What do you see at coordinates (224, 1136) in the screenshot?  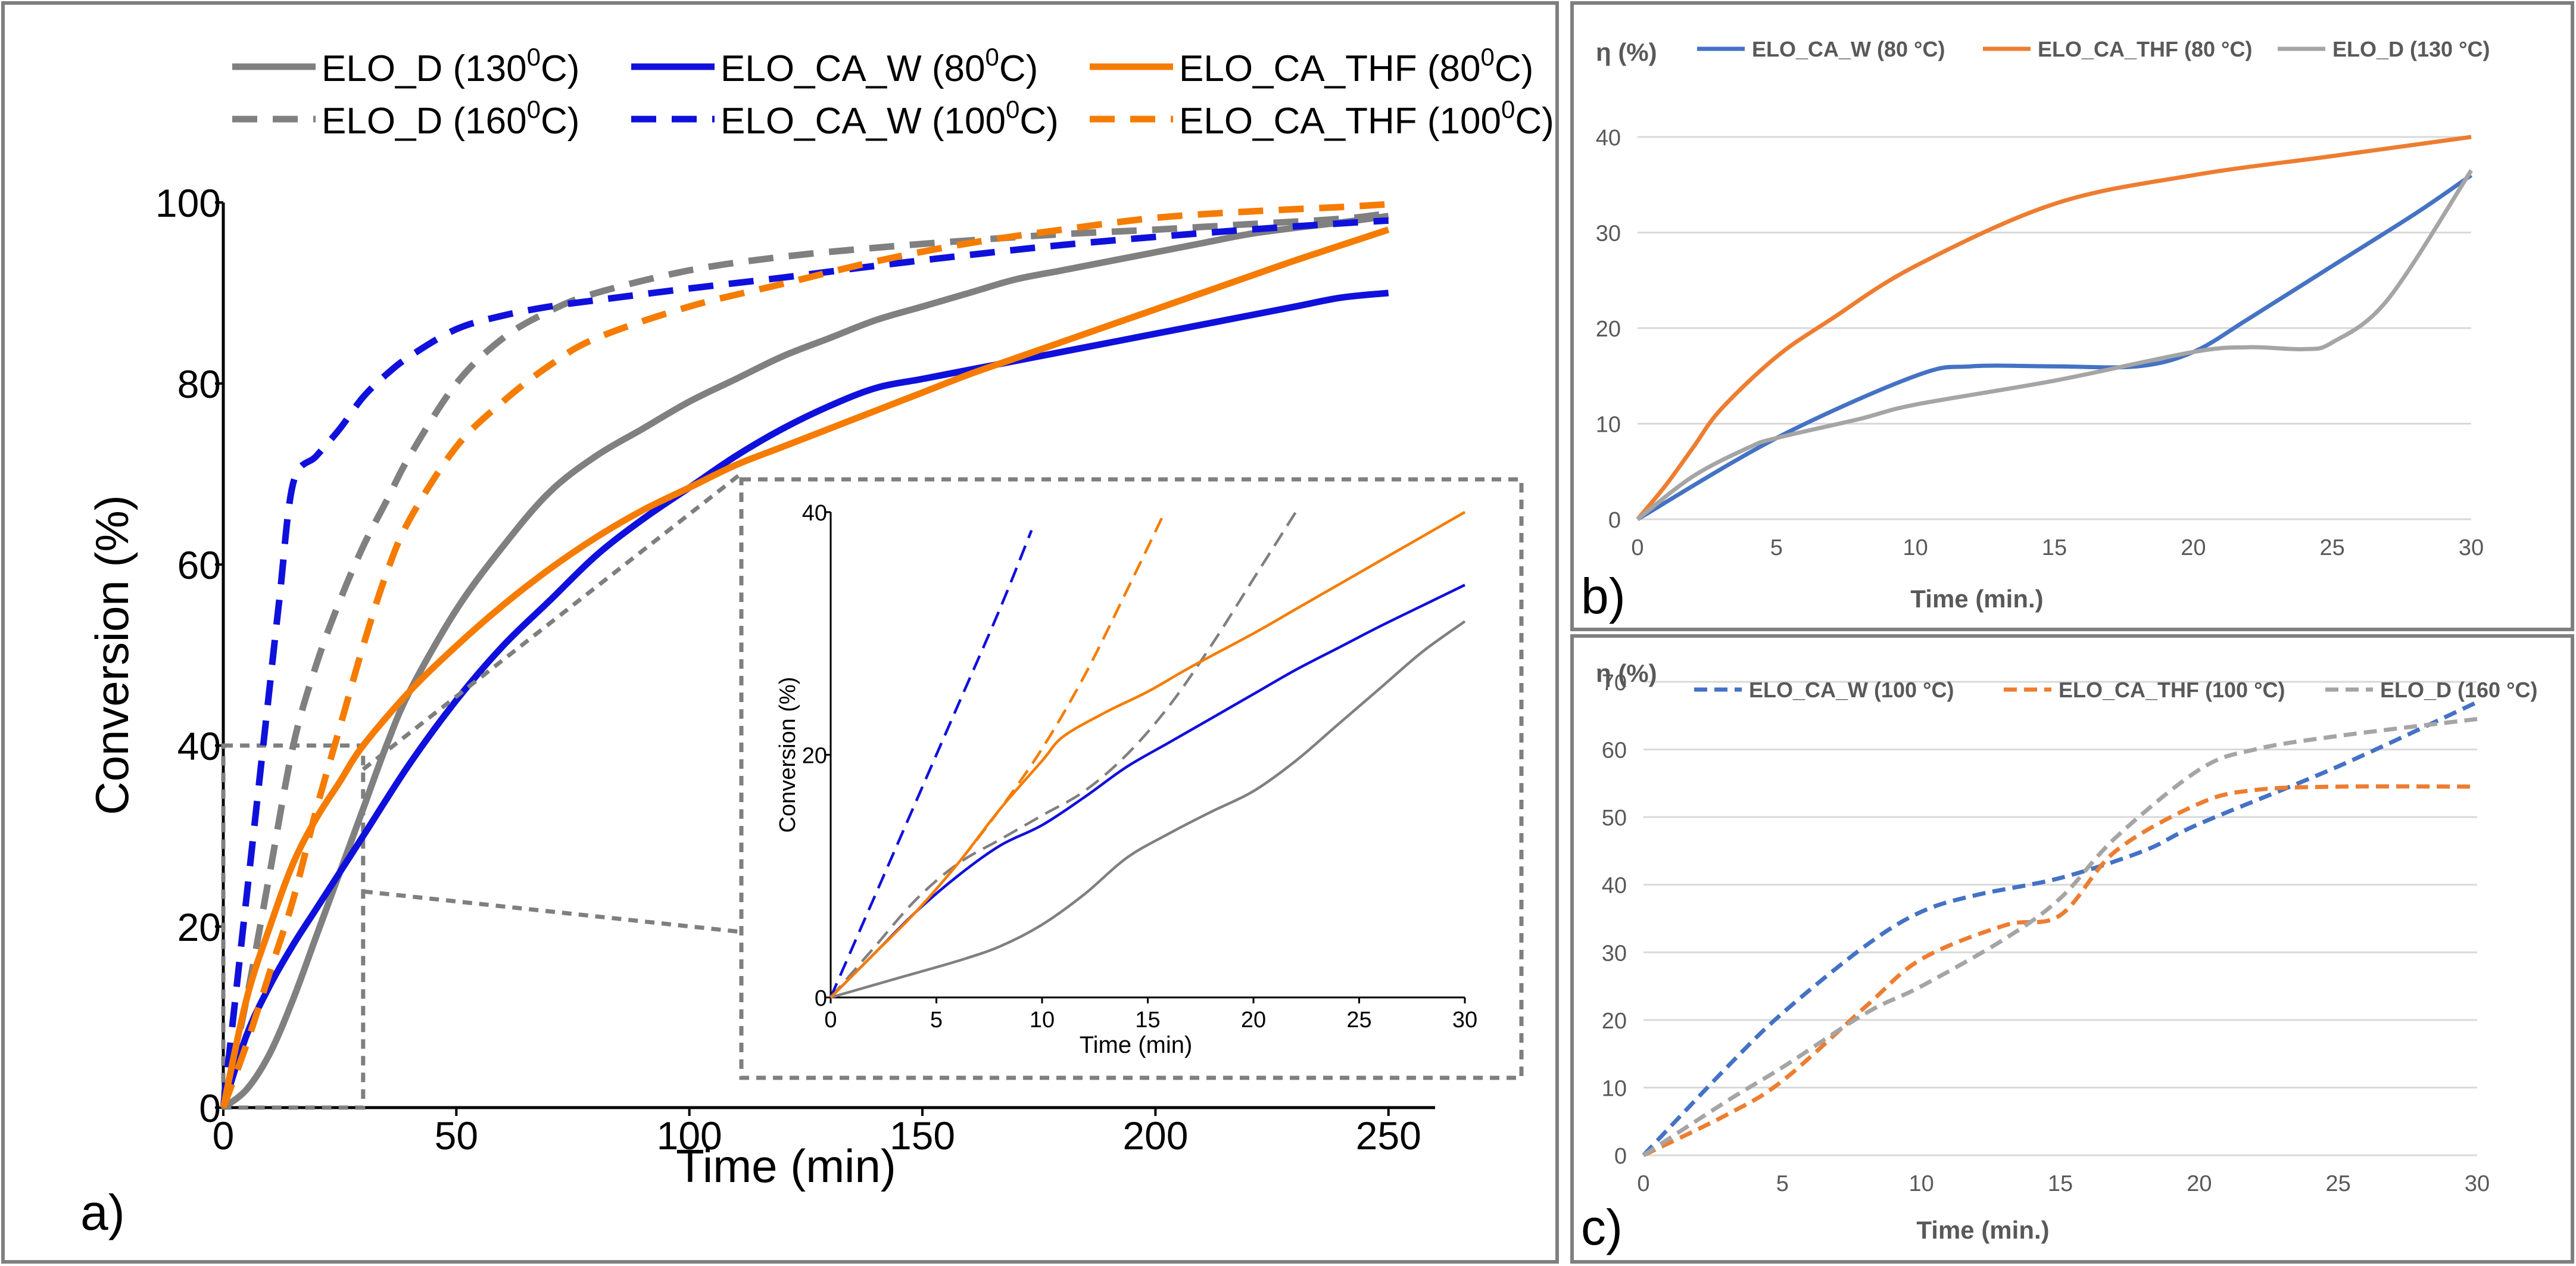 I see `a-x-tick-label: 0` at bounding box center [224, 1136].